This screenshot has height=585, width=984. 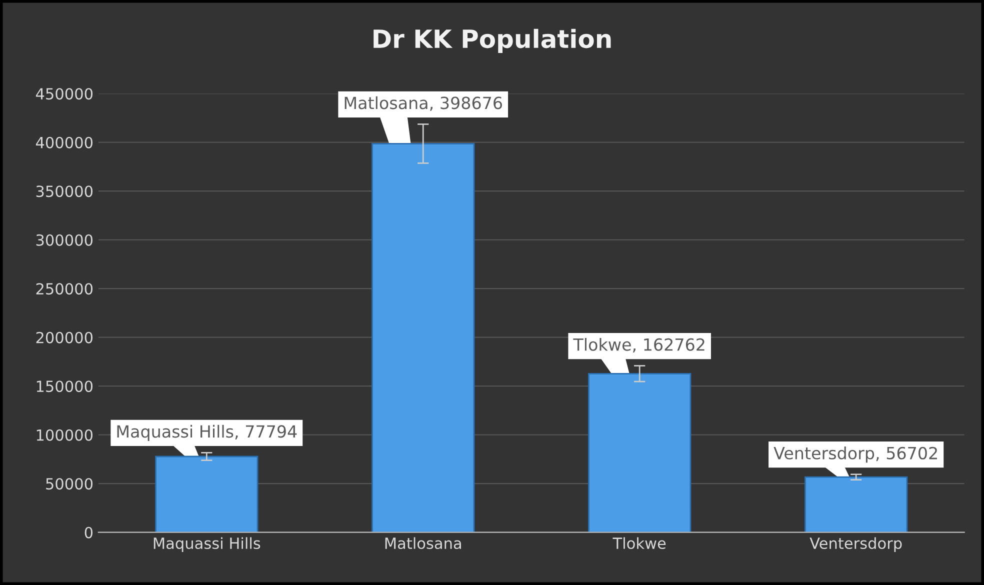 I want to click on y-tick-label: 100000, so click(x=64, y=435).